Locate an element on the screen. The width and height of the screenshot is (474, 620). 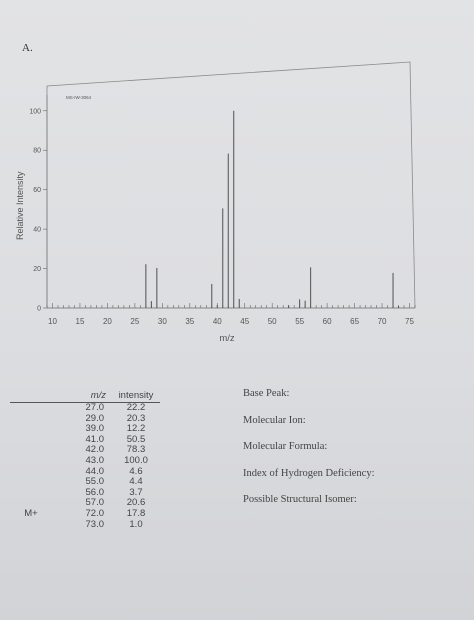
y-tick-label: 20 is located at coordinates (37, 269).